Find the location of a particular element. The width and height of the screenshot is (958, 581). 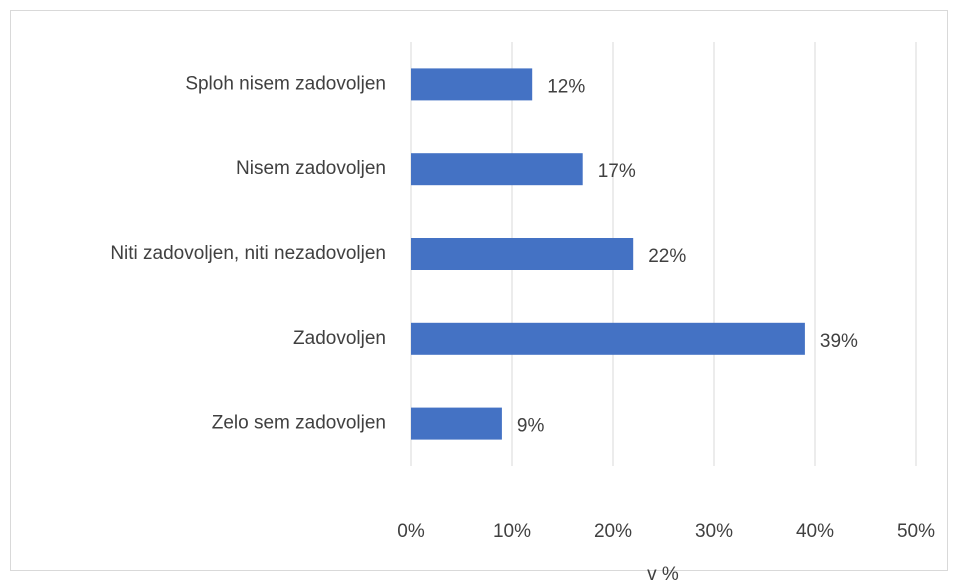

data-label: 17% is located at coordinates (617, 171).